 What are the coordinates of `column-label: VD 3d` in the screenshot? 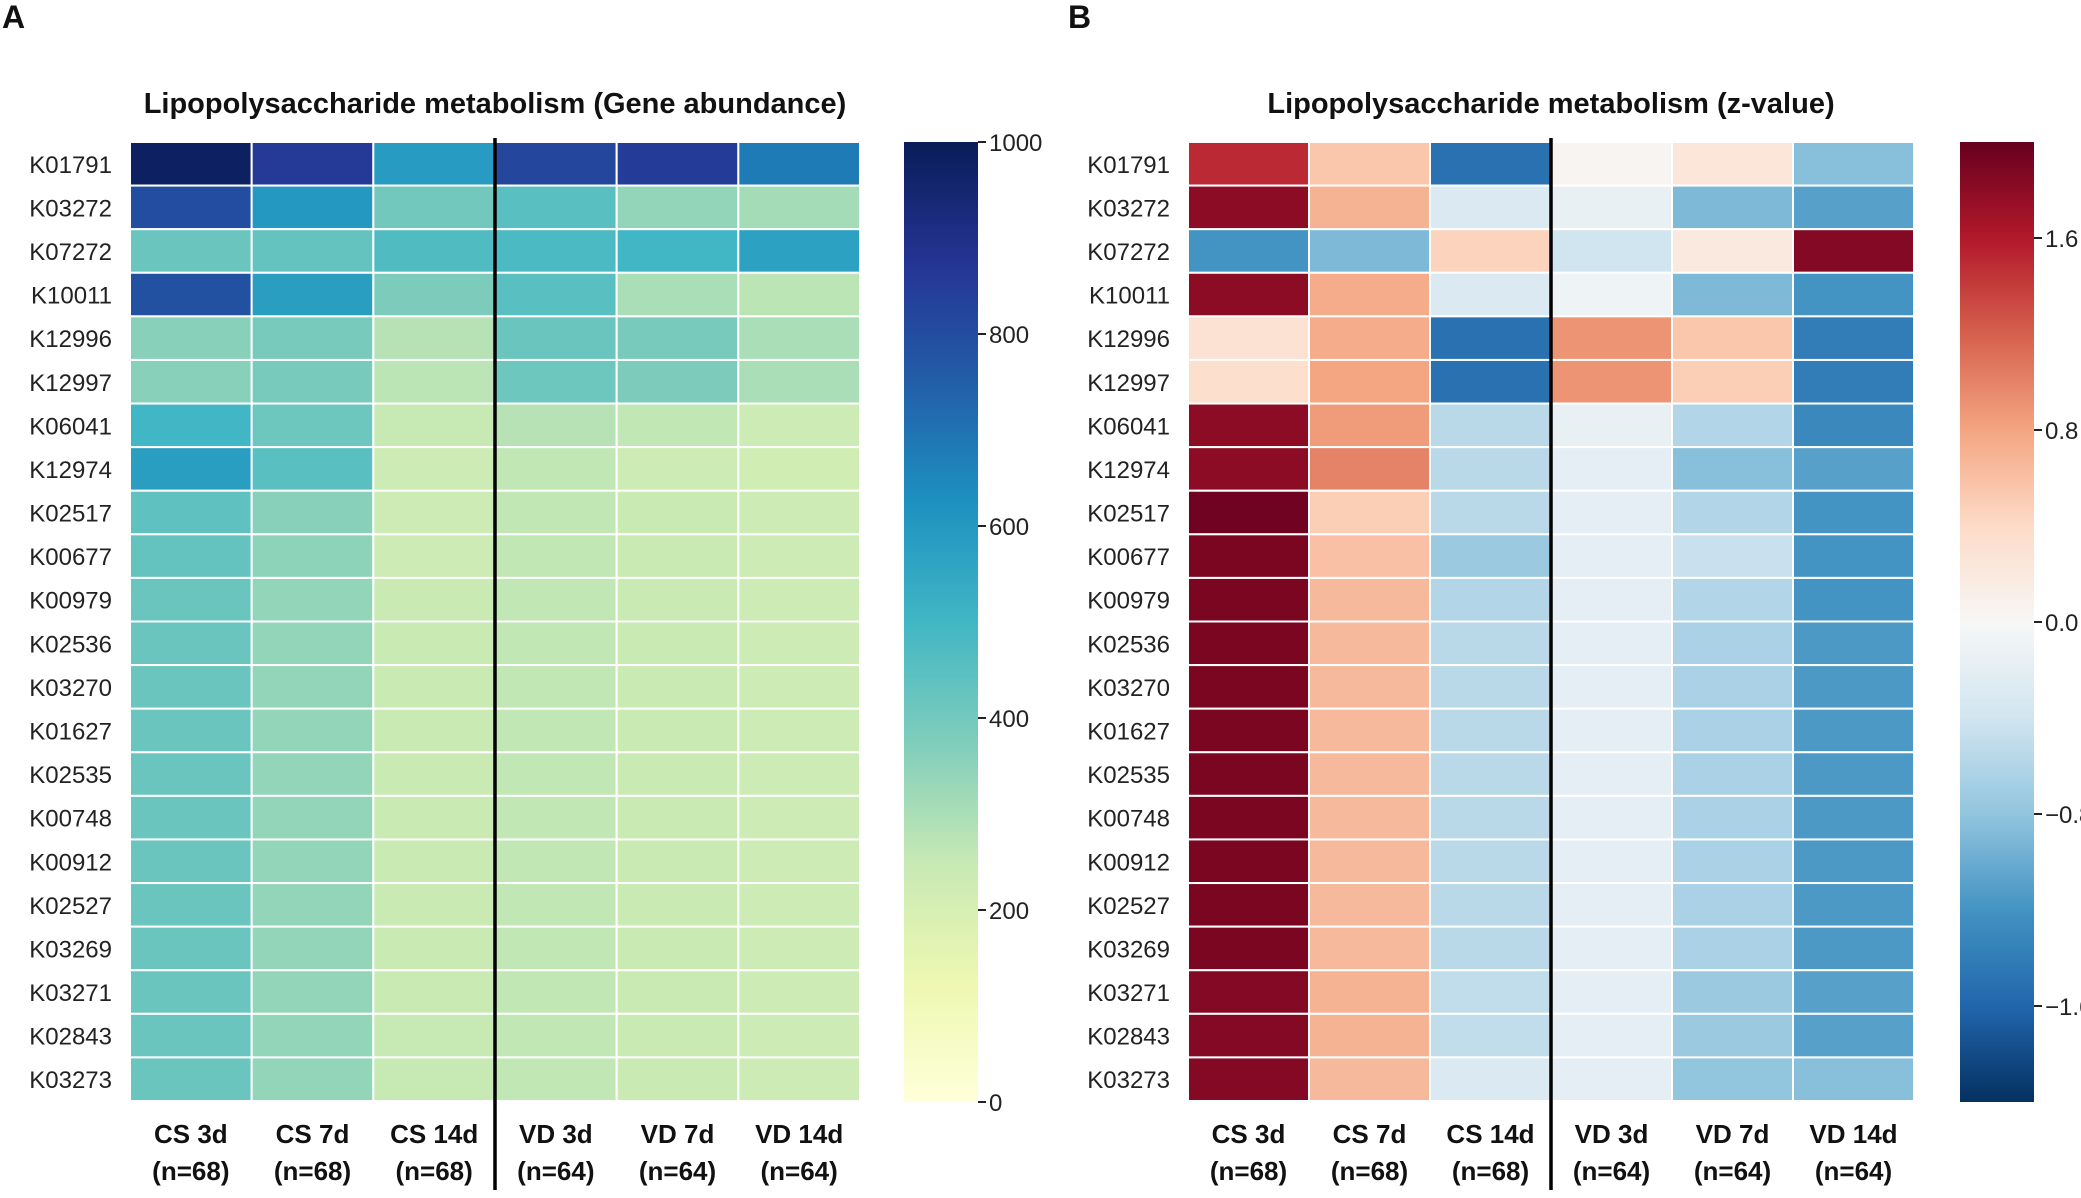 It's located at (556, 1134).